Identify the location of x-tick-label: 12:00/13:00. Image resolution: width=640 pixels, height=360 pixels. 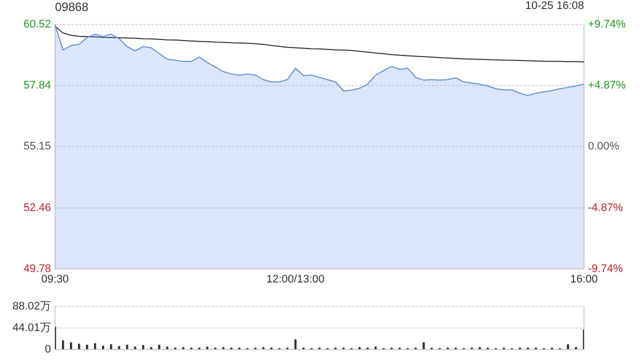
(295, 279).